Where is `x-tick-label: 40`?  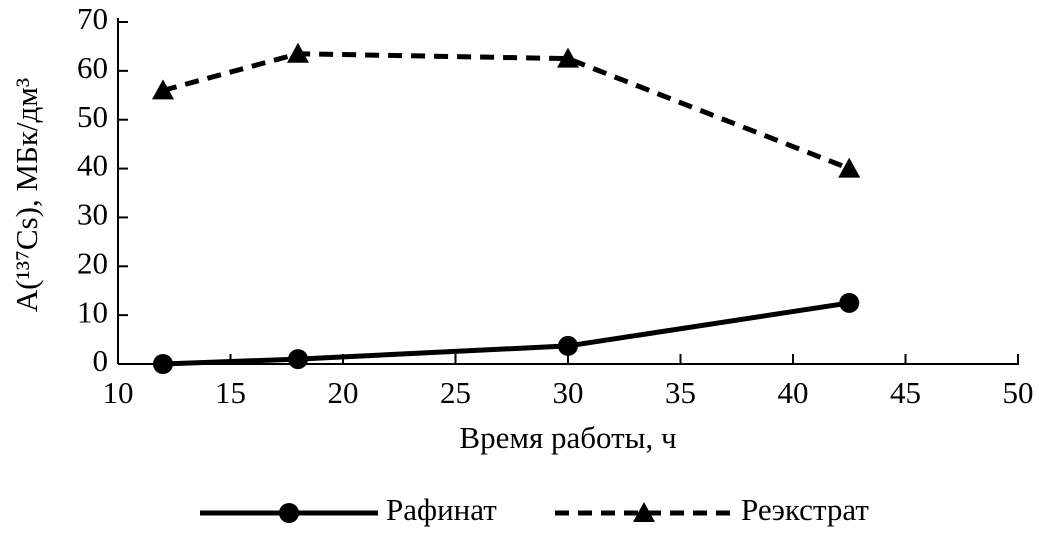 x-tick-label: 40 is located at coordinates (793, 392).